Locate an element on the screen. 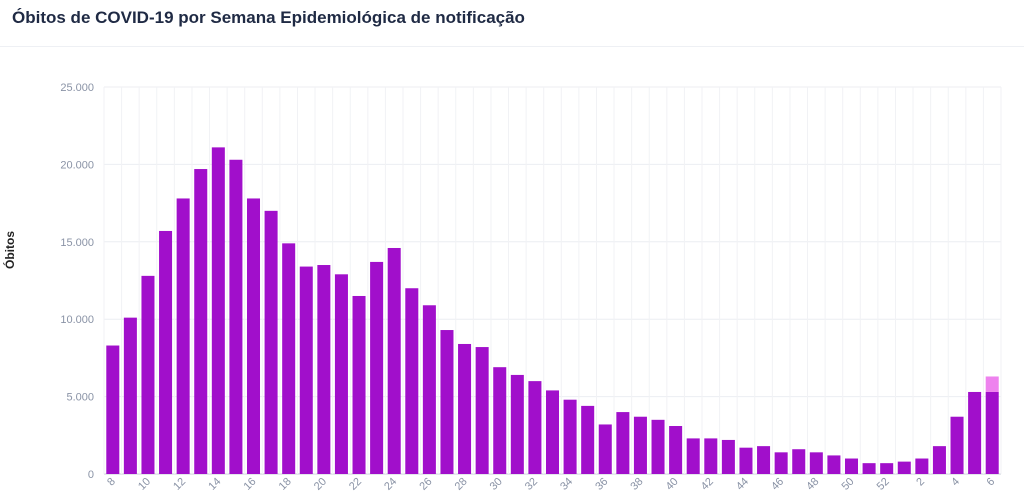 This screenshot has width=1024, height=502. x-tick-label: 36 is located at coordinates (601, 484).